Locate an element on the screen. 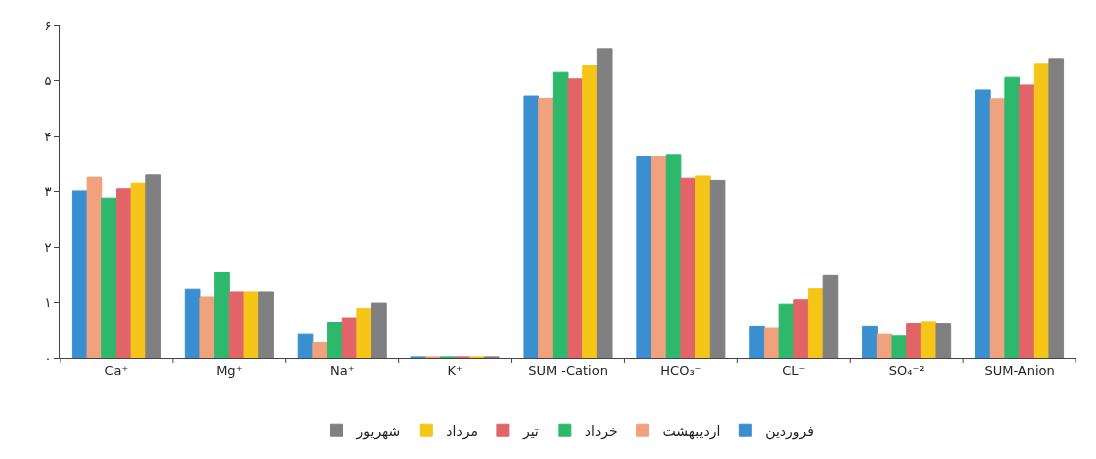 The image size is (1096, 459). y-tick-label: ۲ is located at coordinates (48, 247).